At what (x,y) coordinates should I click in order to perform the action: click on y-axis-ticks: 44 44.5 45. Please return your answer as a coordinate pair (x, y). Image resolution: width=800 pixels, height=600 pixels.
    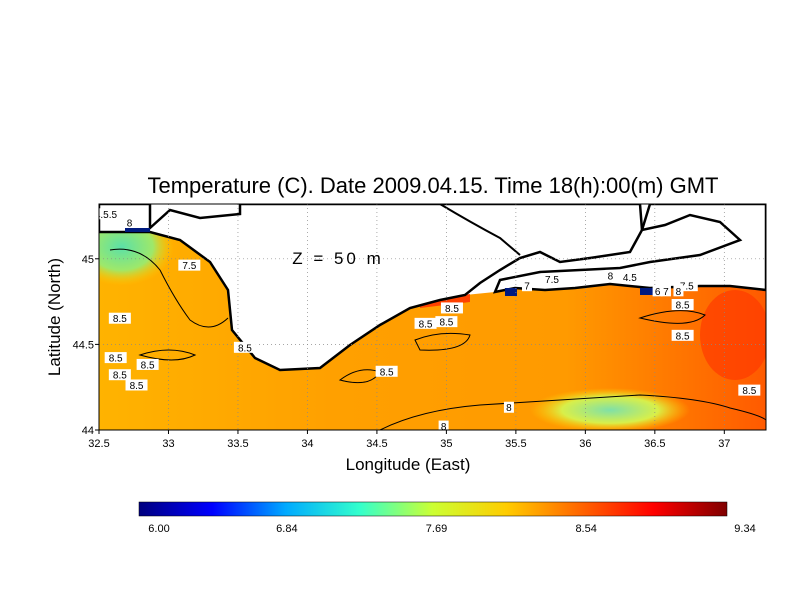
    Looking at the image, I should click on (86, 345).